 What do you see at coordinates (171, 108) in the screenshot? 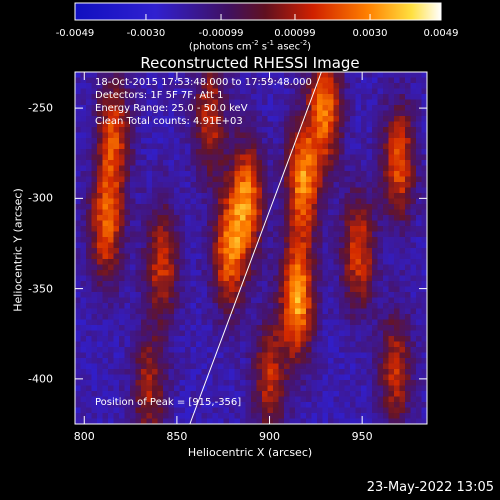
I see `info-energy-range: Energy Range: 25.0 - 50.0 keV` at bounding box center [171, 108].